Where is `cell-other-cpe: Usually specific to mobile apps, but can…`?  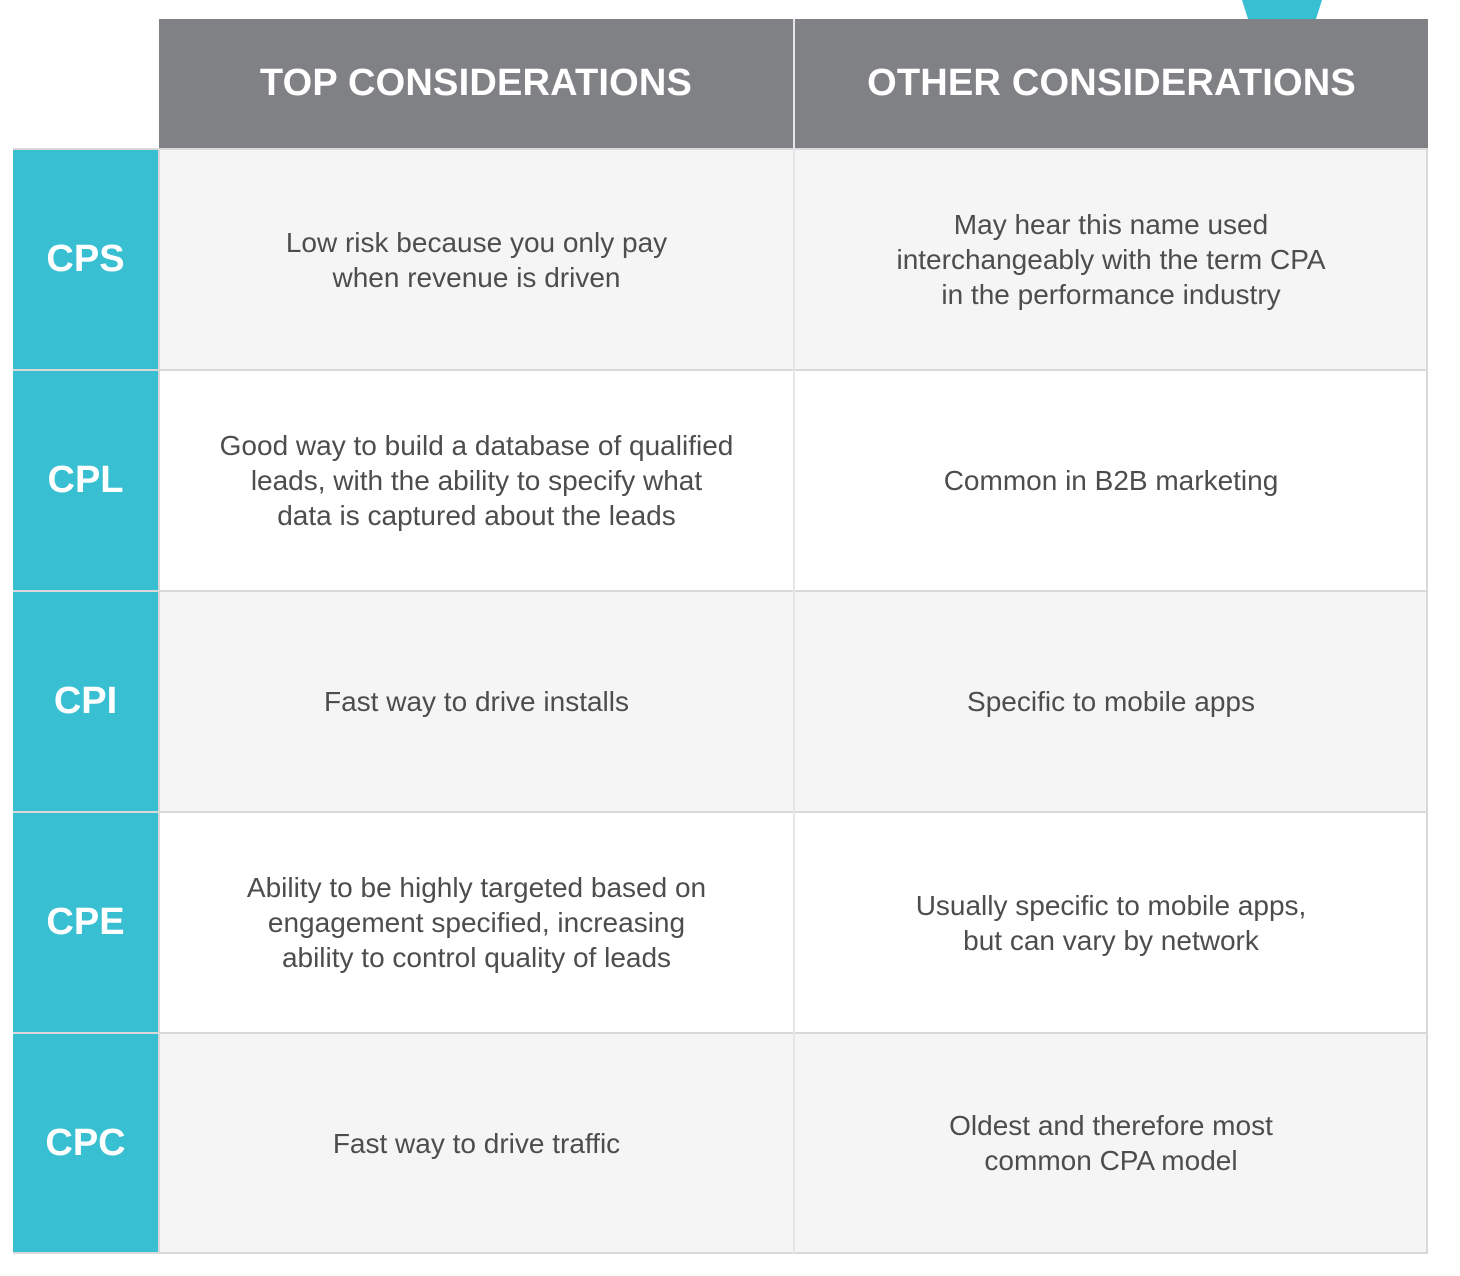
cell-other-cpe: Usually specific to mobile apps, but can… is located at coordinates (1111, 922).